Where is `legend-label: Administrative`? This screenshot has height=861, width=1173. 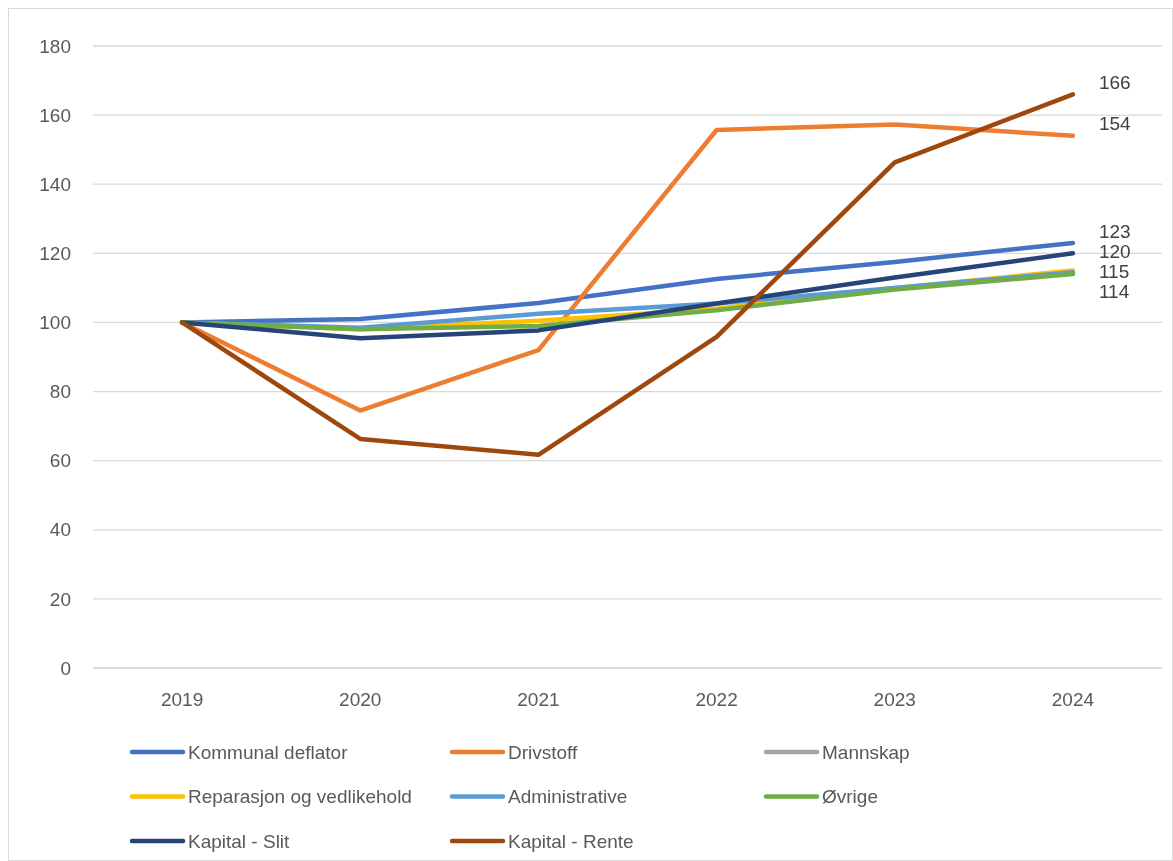
legend-label: Administrative is located at coordinates (568, 797).